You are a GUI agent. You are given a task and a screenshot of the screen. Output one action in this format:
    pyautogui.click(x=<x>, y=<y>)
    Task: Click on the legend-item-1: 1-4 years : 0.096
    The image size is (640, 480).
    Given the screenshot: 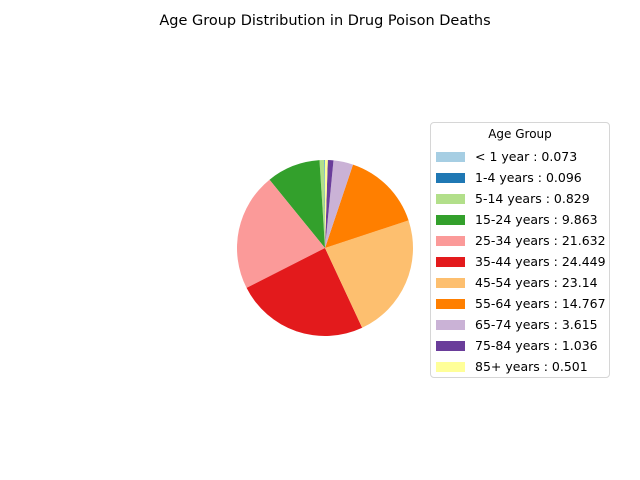 What is the action you would take?
    pyautogui.click(x=520, y=177)
    